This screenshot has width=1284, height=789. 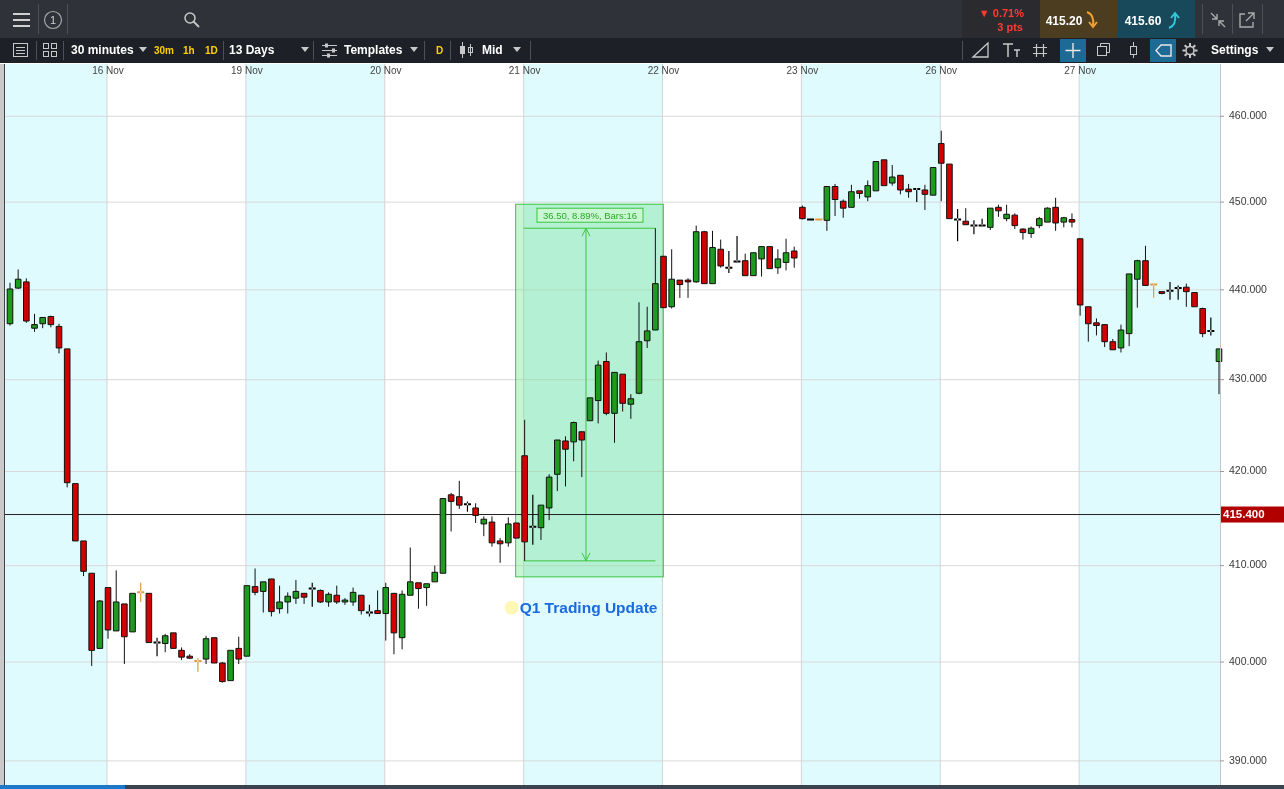 I want to click on text: 13 Days, so click(x=252, y=50).